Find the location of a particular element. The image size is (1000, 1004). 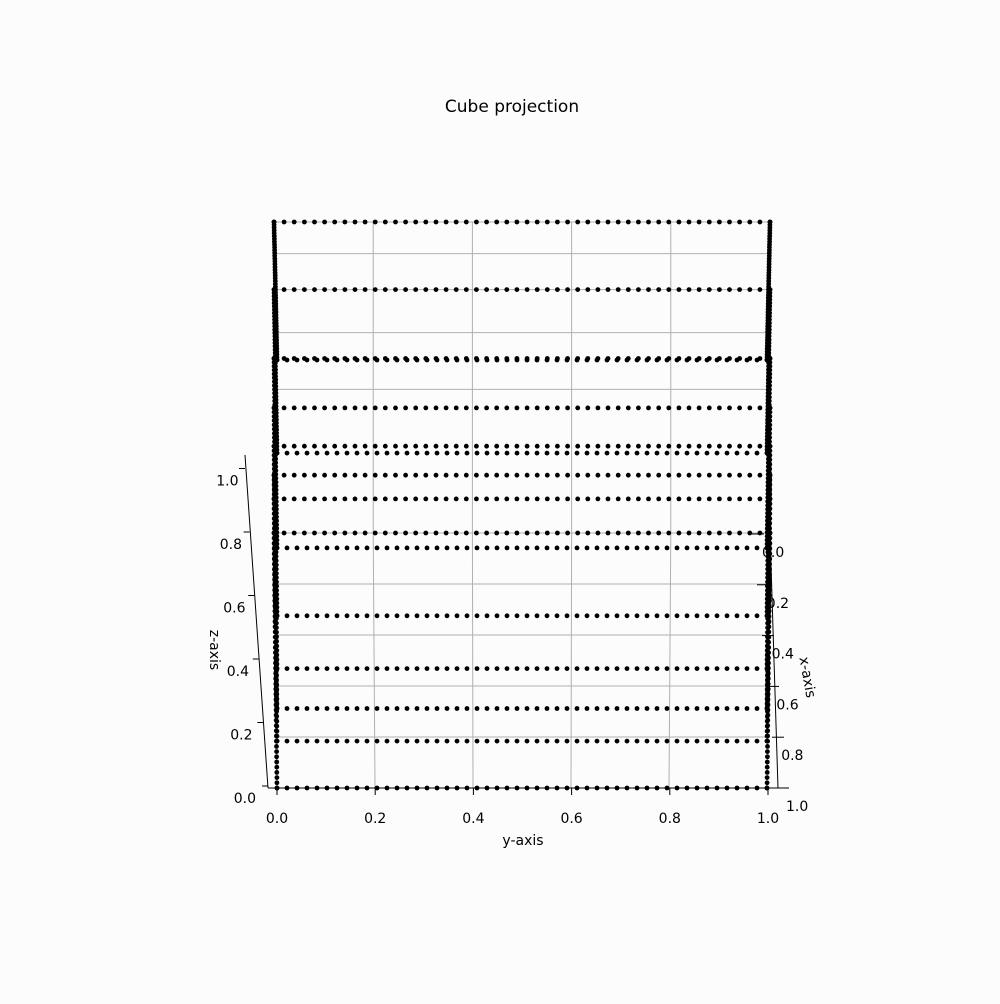

point-layer is located at coordinates (522, 512).